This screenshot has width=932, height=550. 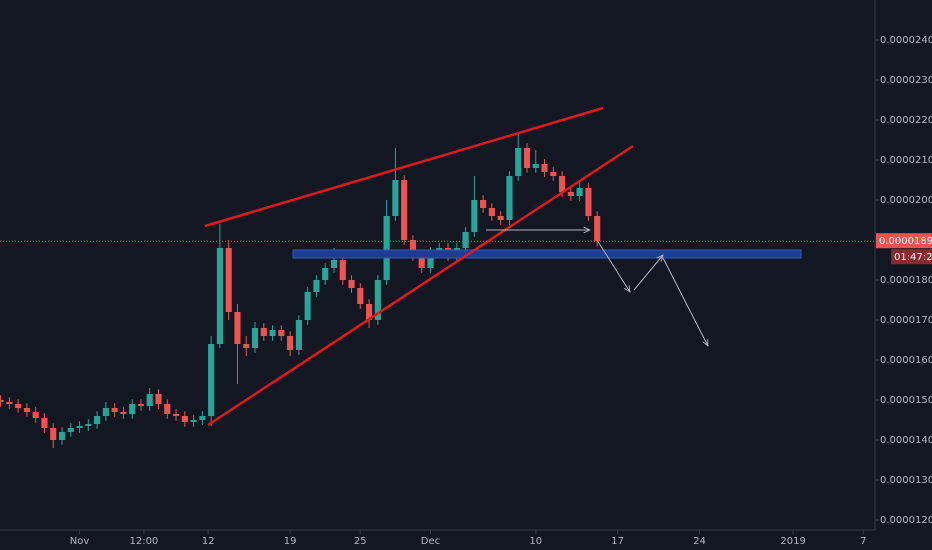 I want to click on current-price-label: 0.00001897, so click(x=905, y=241).